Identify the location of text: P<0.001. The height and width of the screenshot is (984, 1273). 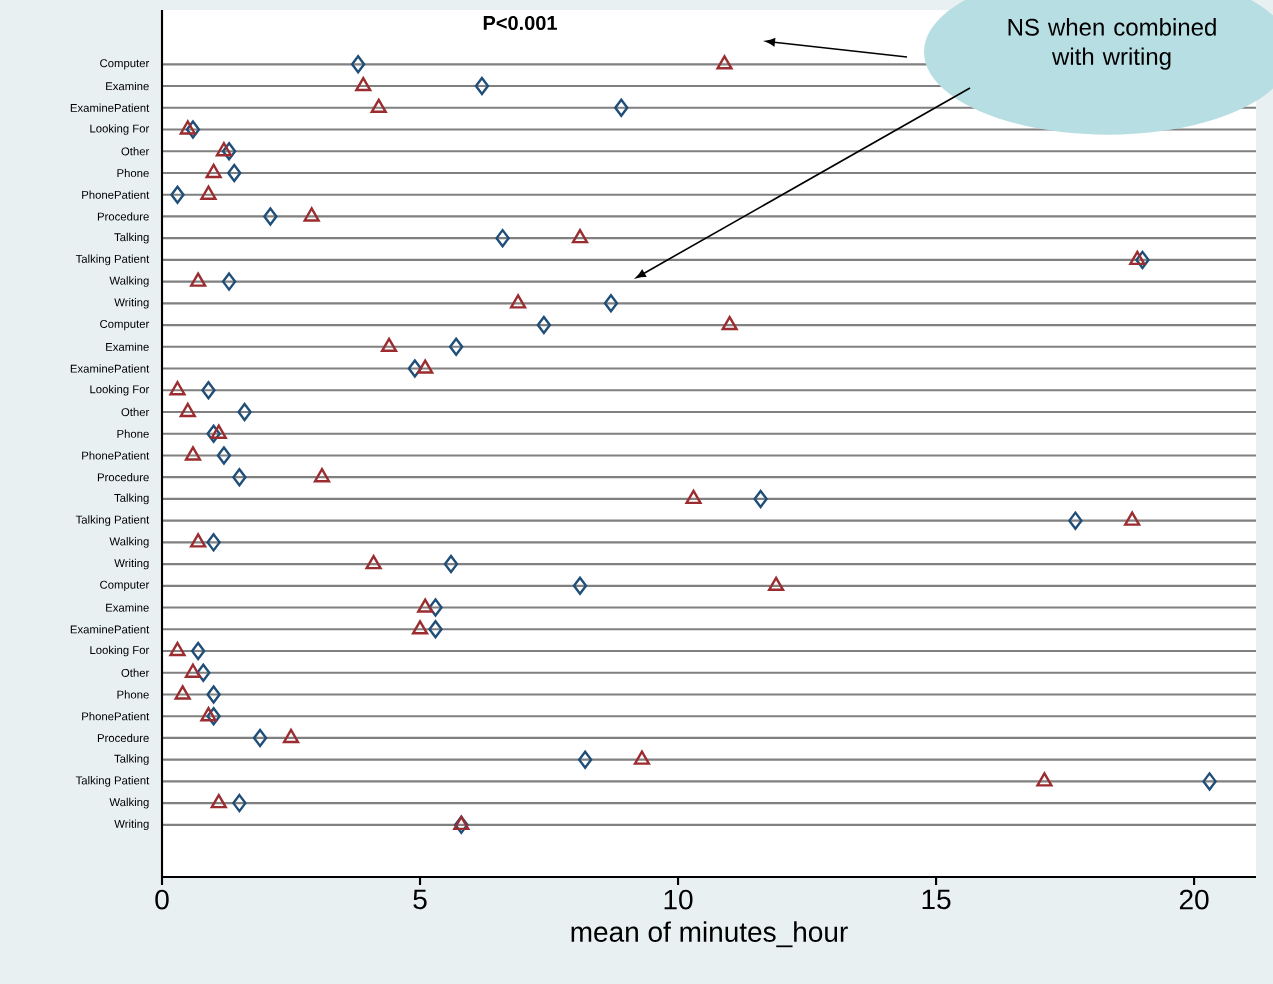
(520, 23).